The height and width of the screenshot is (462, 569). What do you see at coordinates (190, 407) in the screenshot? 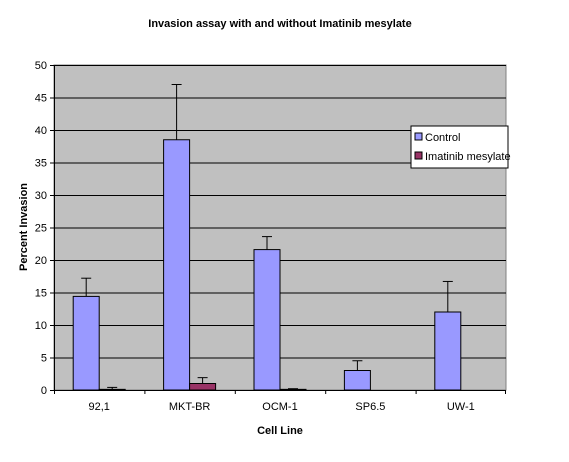
I see `x-tick-label: MKT-BR` at bounding box center [190, 407].